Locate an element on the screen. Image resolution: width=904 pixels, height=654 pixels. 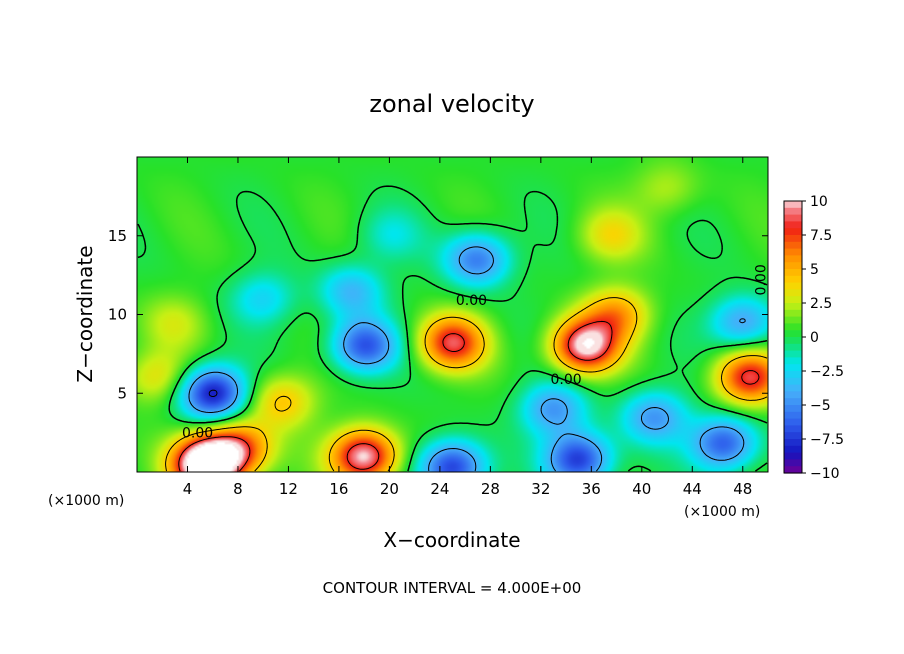
y-axis-label: Z−coordinate is located at coordinates (85, 313).